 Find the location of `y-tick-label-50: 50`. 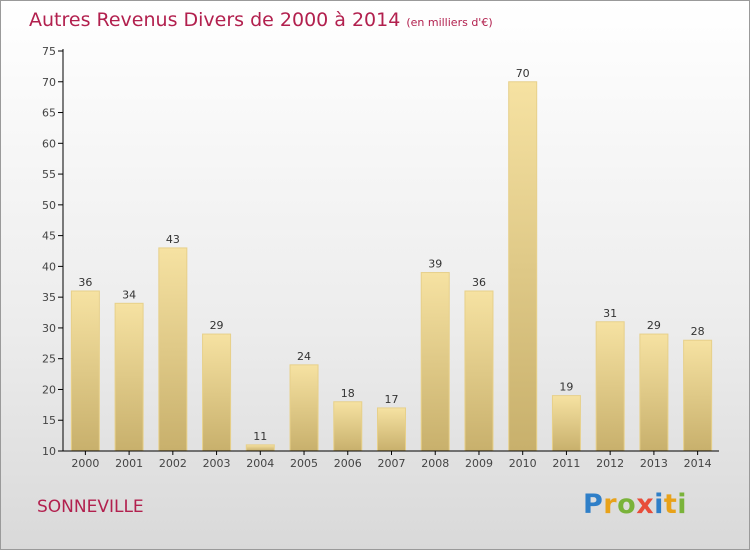

y-tick-label-50: 50 is located at coordinates (49, 205).